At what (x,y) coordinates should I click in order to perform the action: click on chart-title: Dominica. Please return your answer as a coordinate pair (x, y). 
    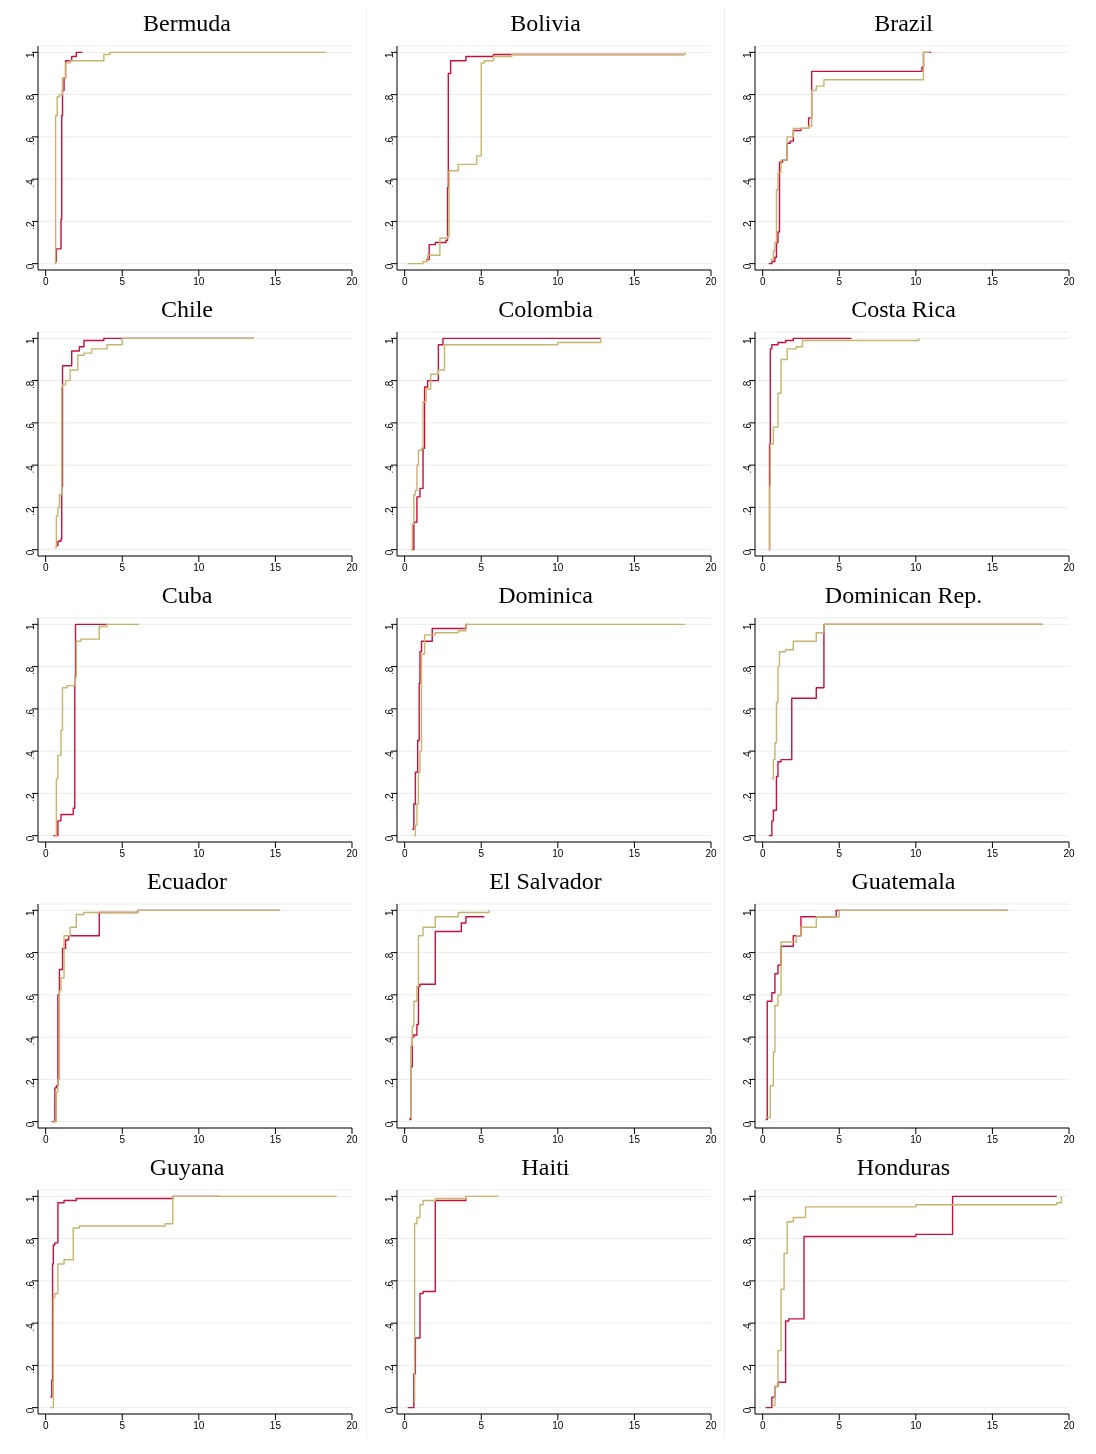
    Looking at the image, I should click on (545, 595).